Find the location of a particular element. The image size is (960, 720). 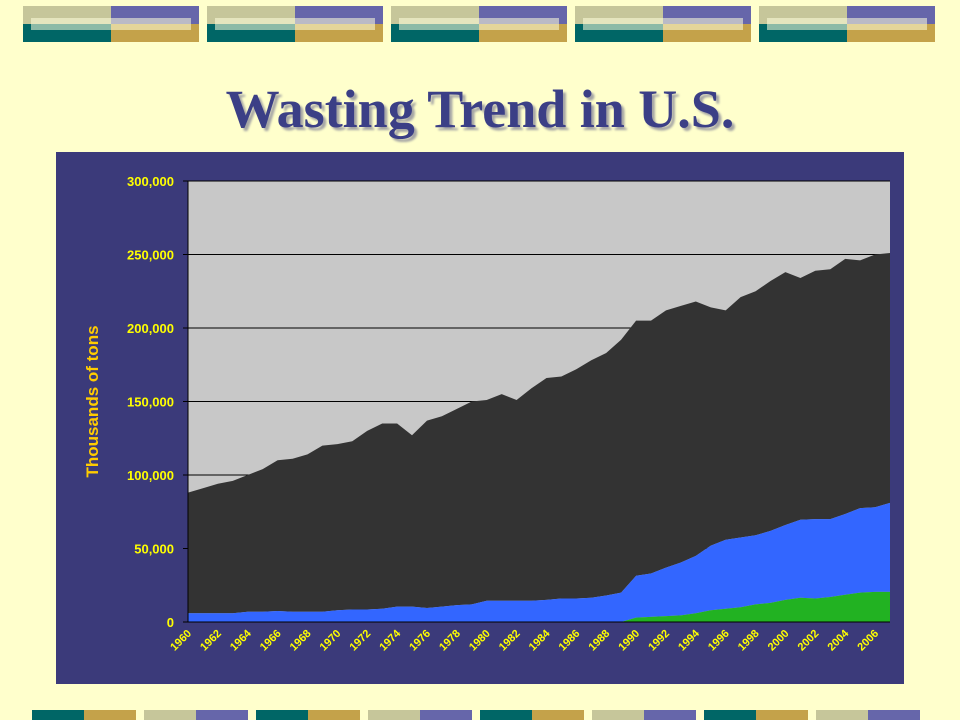

x-tick-label: 1966 is located at coordinates (271, 641).